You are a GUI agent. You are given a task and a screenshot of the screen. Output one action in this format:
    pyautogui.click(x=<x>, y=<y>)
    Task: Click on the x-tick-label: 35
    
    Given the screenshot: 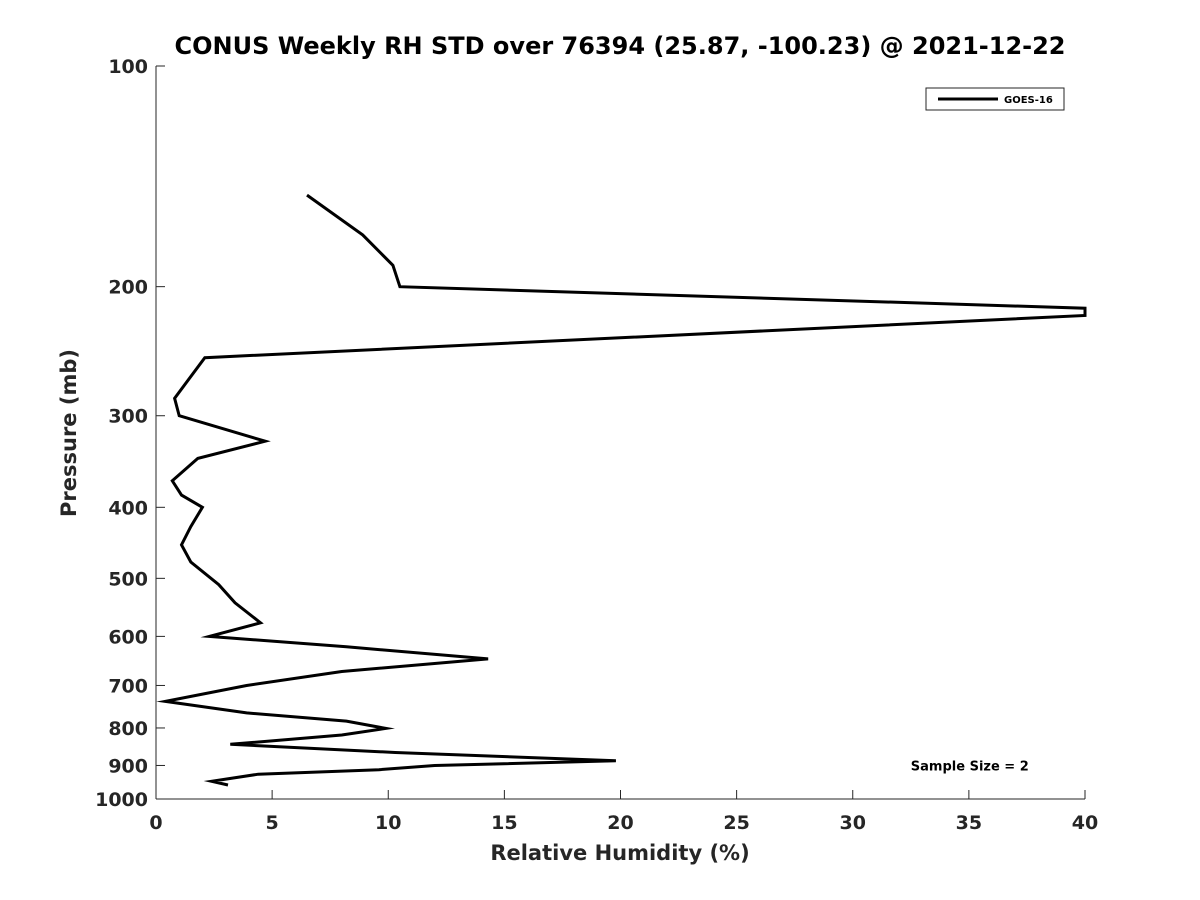 What is the action you would take?
    pyautogui.click(x=969, y=823)
    